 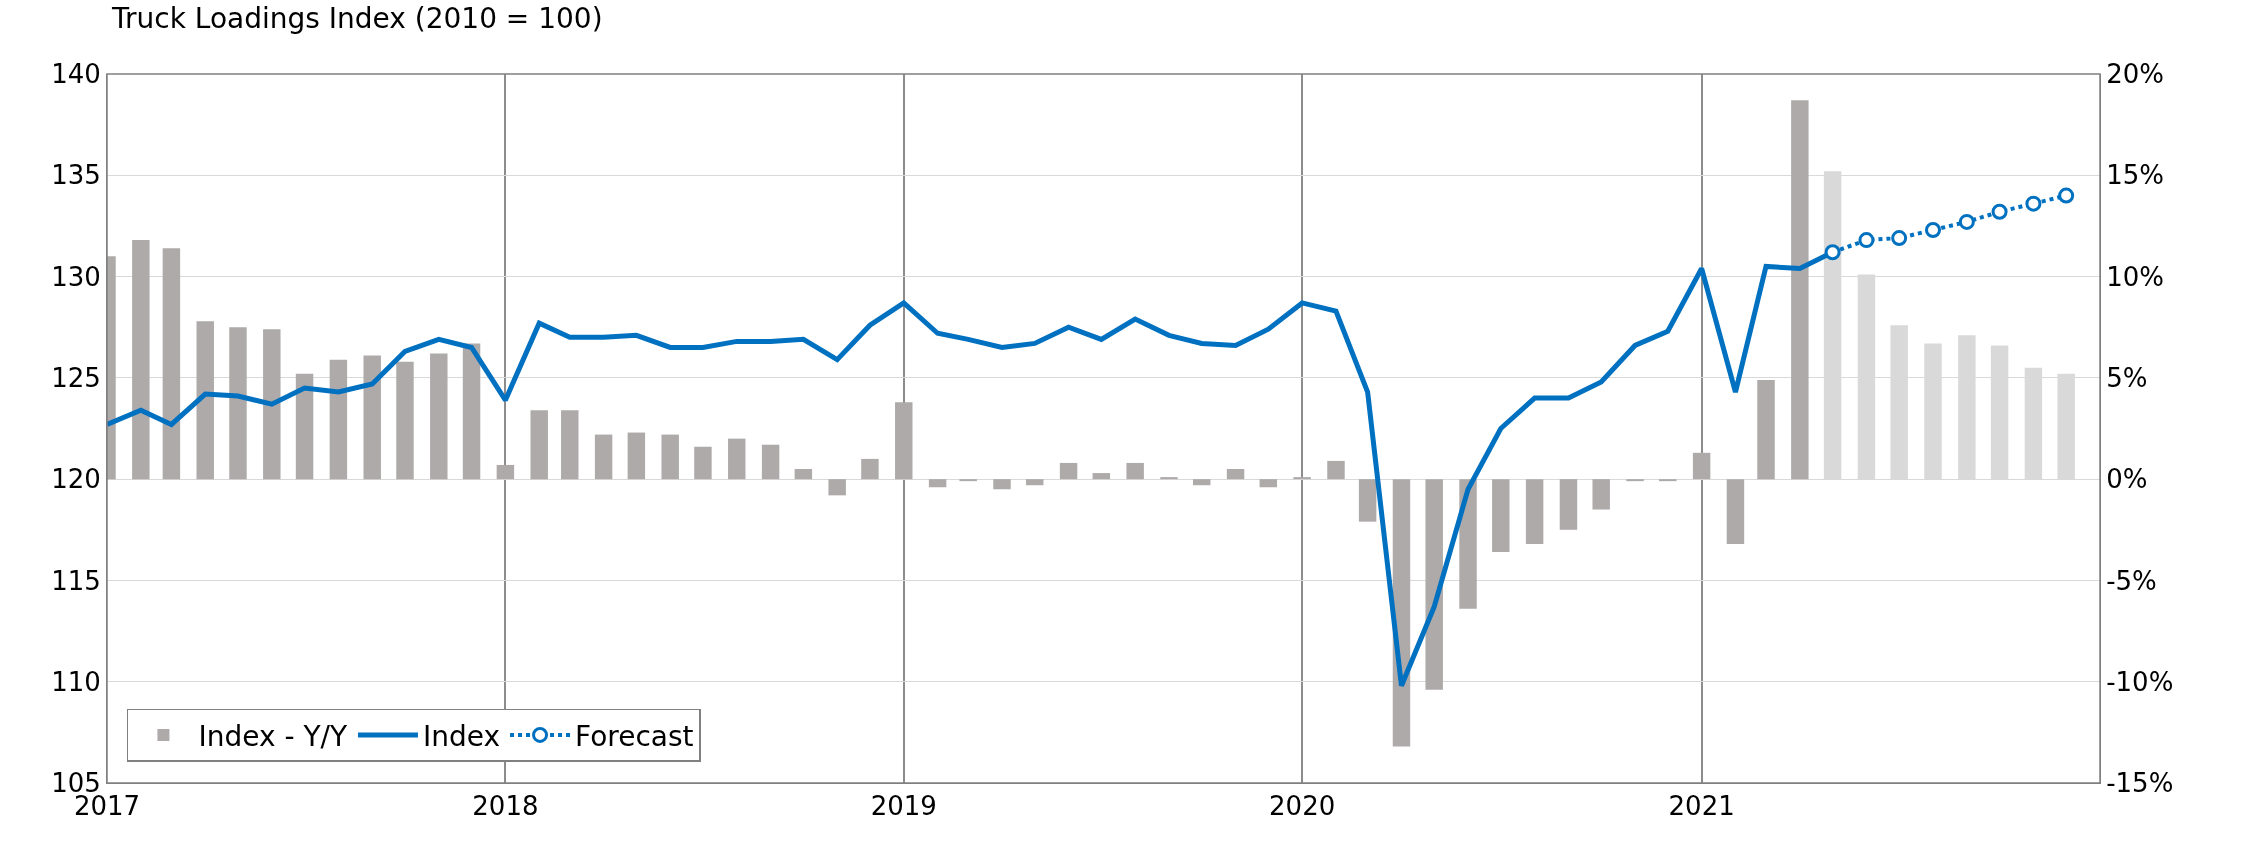 I want to click on x-tick-label: 2018, so click(x=505, y=806).